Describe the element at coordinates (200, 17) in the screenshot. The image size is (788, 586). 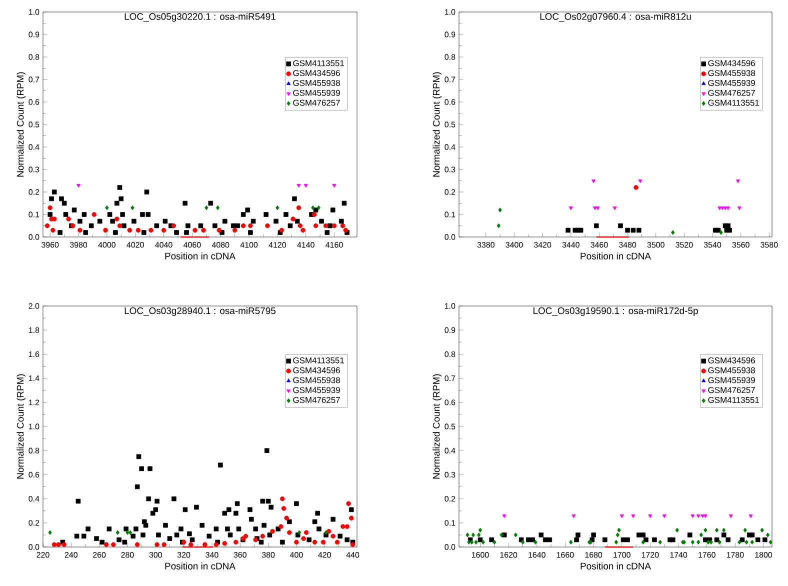
I see `chart-title: LOC_Os05g30220.1 : osa-miR5491` at that location.